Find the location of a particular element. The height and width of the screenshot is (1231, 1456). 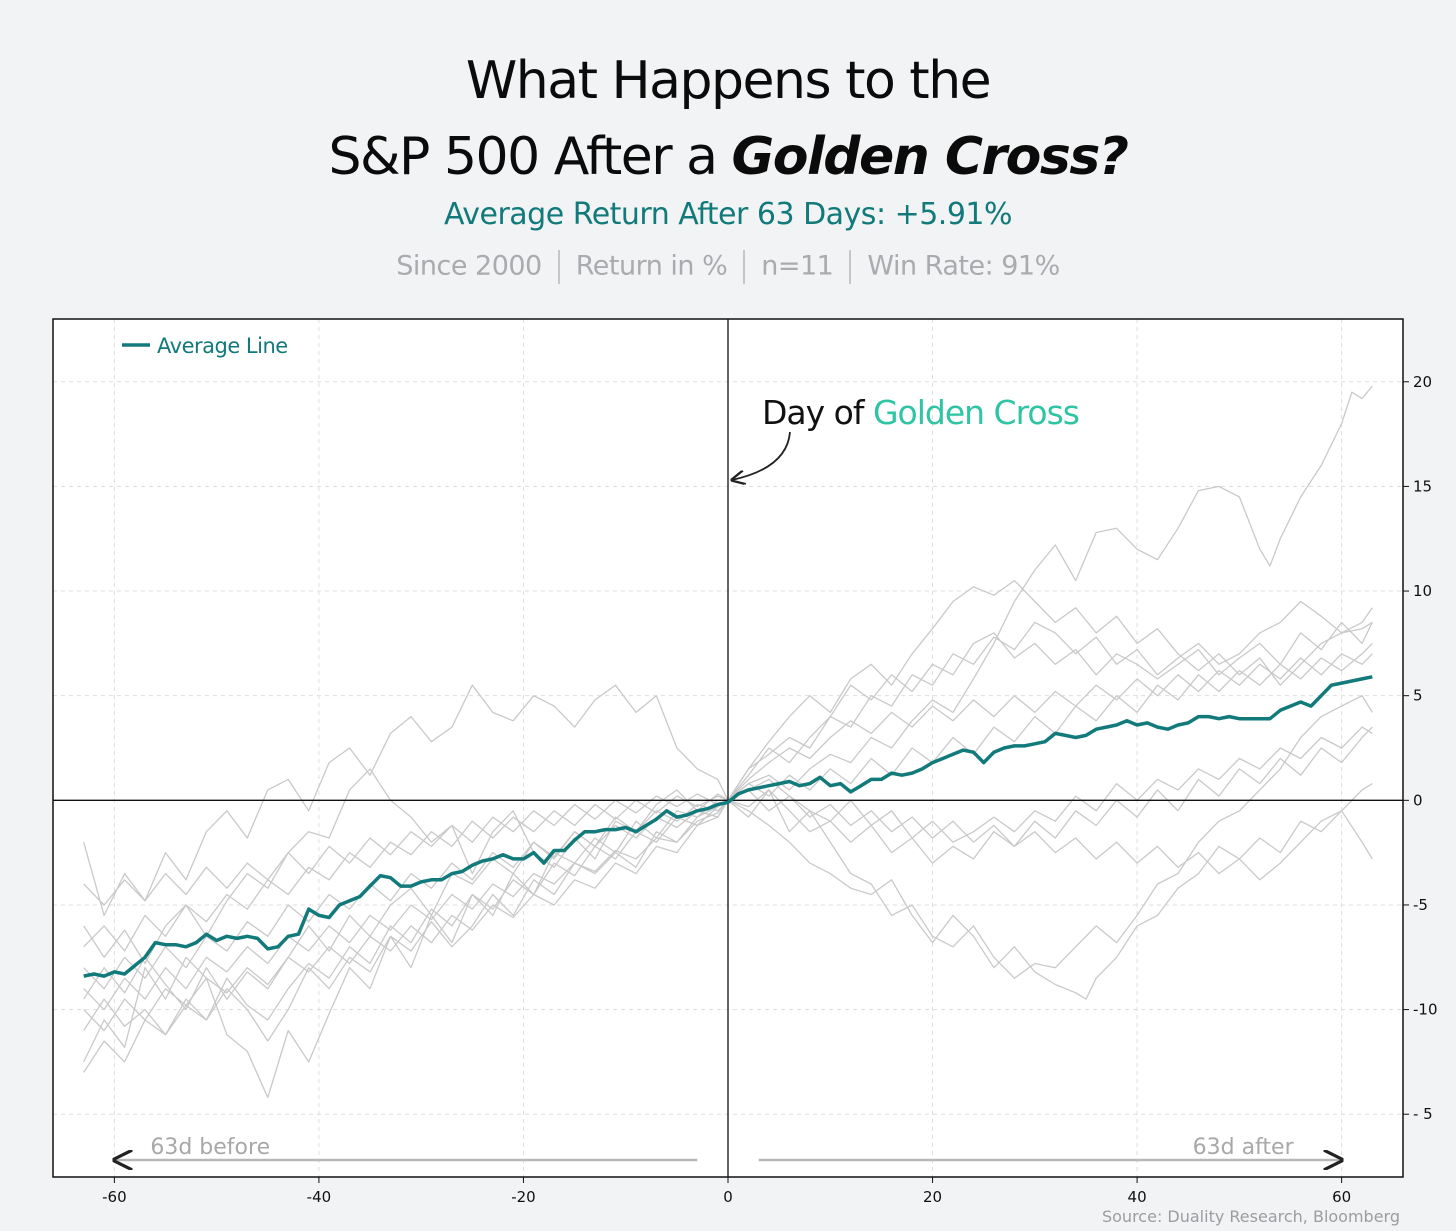

annotation-highlight: Golden Cross is located at coordinates (976, 412).